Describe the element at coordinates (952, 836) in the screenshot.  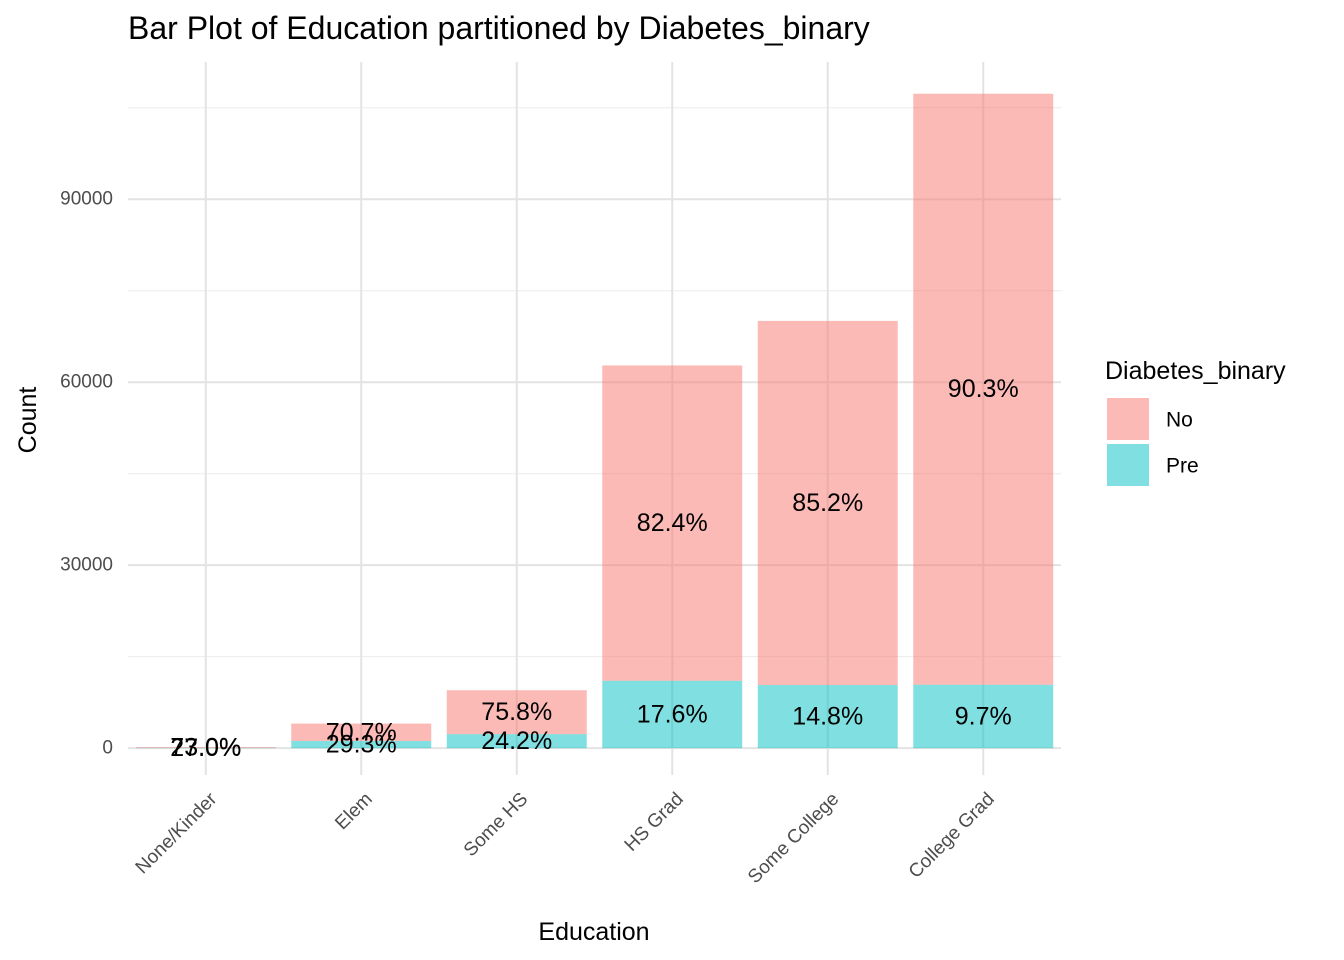
I see `x-tick-label: College Grad` at that location.